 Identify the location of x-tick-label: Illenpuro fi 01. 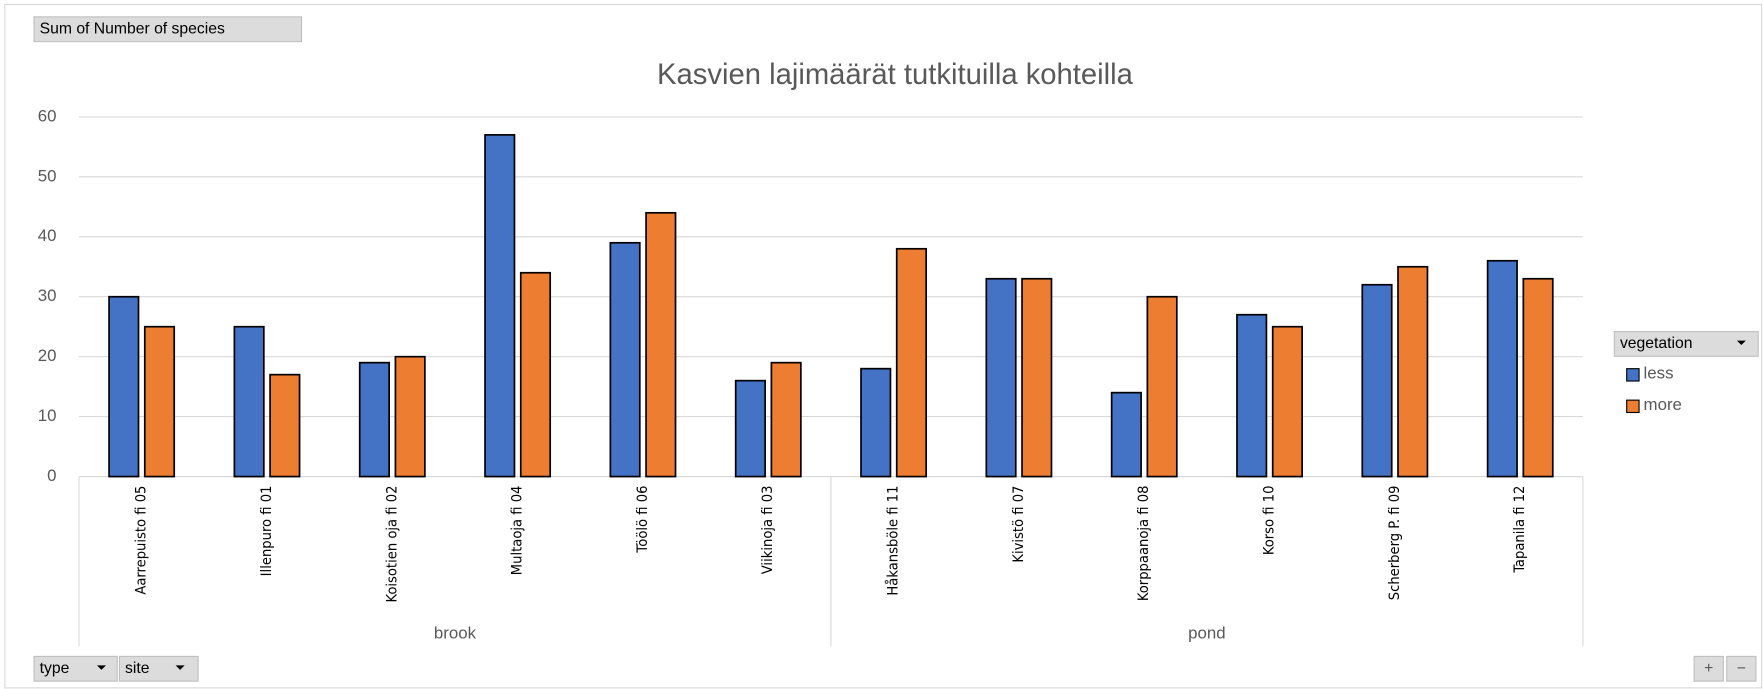
(266, 531).